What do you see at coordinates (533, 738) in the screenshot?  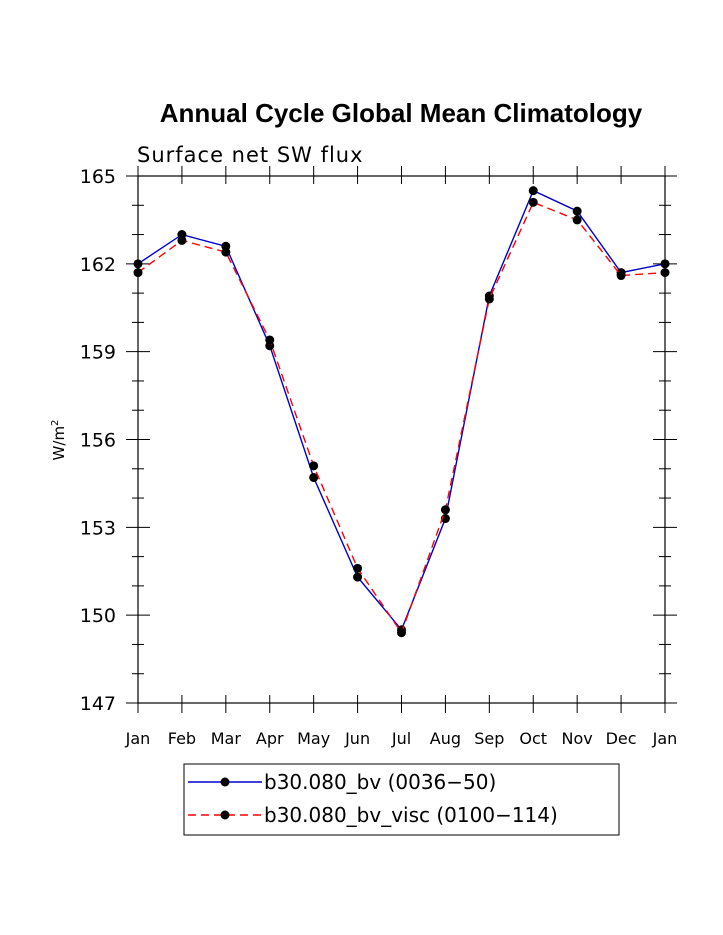 I see `x-tick-label: Oct` at bounding box center [533, 738].